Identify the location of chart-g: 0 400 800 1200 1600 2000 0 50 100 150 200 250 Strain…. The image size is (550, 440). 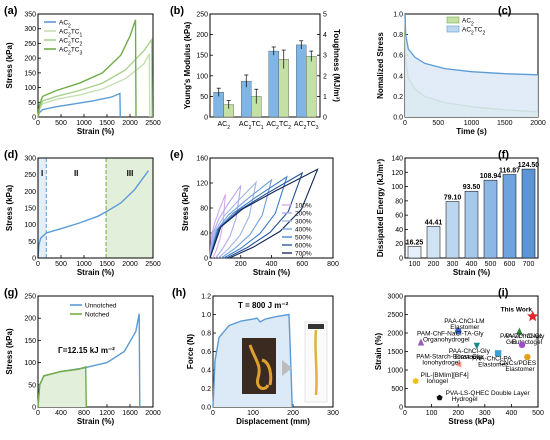
(83, 360).